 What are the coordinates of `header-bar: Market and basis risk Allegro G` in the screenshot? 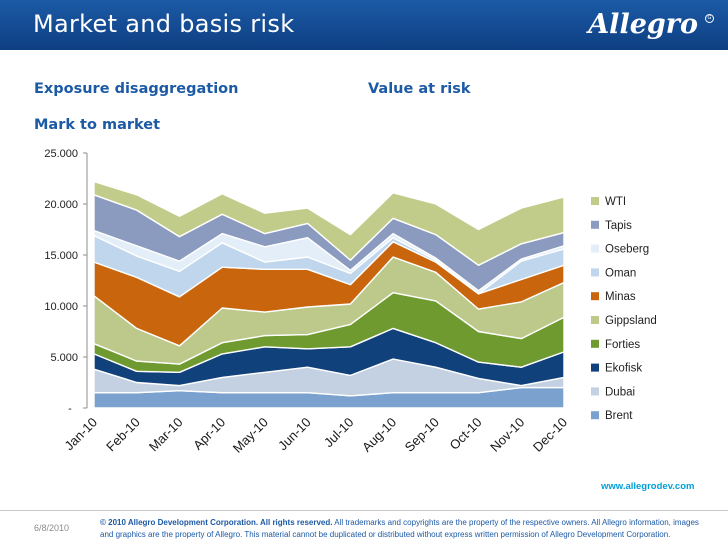 It's located at (364, 25).